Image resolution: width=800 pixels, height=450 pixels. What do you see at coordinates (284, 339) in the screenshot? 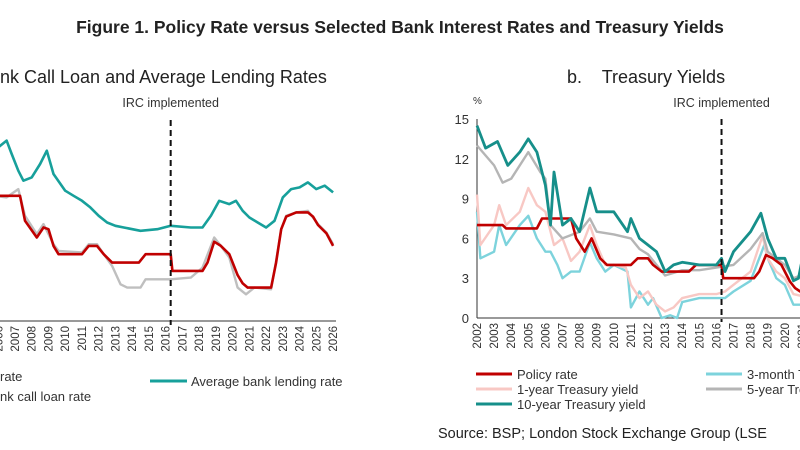
I see `x-tick-label: 2023` at bounding box center [284, 339].